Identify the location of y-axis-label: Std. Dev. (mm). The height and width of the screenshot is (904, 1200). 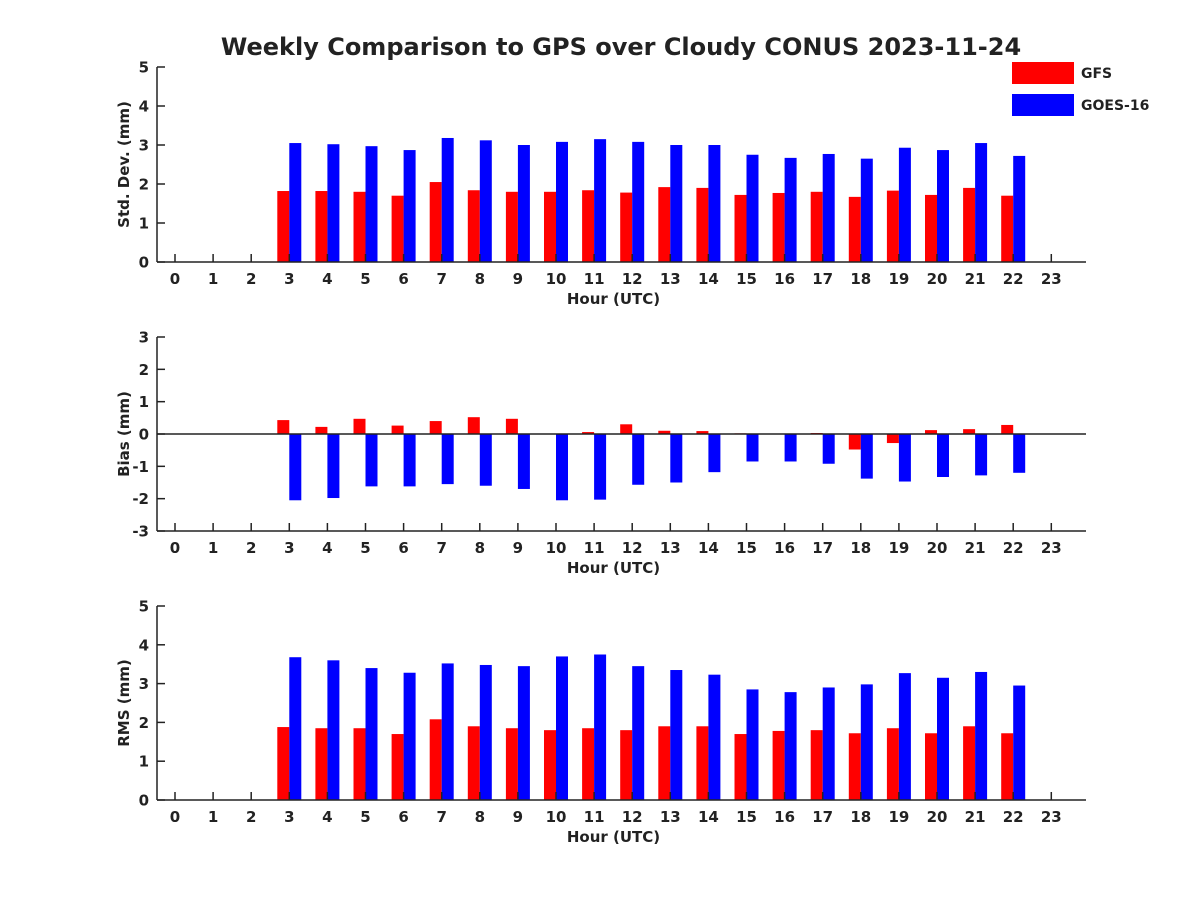
(124, 164).